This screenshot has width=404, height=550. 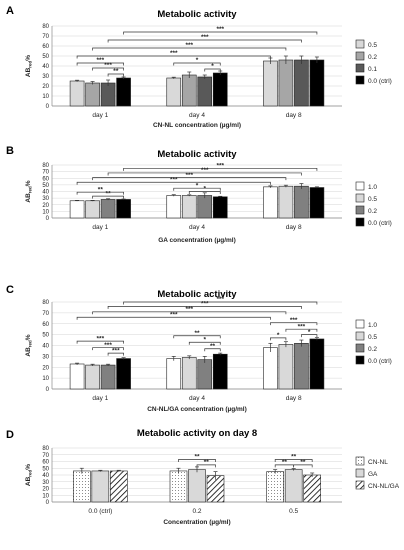 What do you see at coordinates (197, 154) in the screenshot?
I see `chart-title: Metabolic activity` at bounding box center [197, 154].